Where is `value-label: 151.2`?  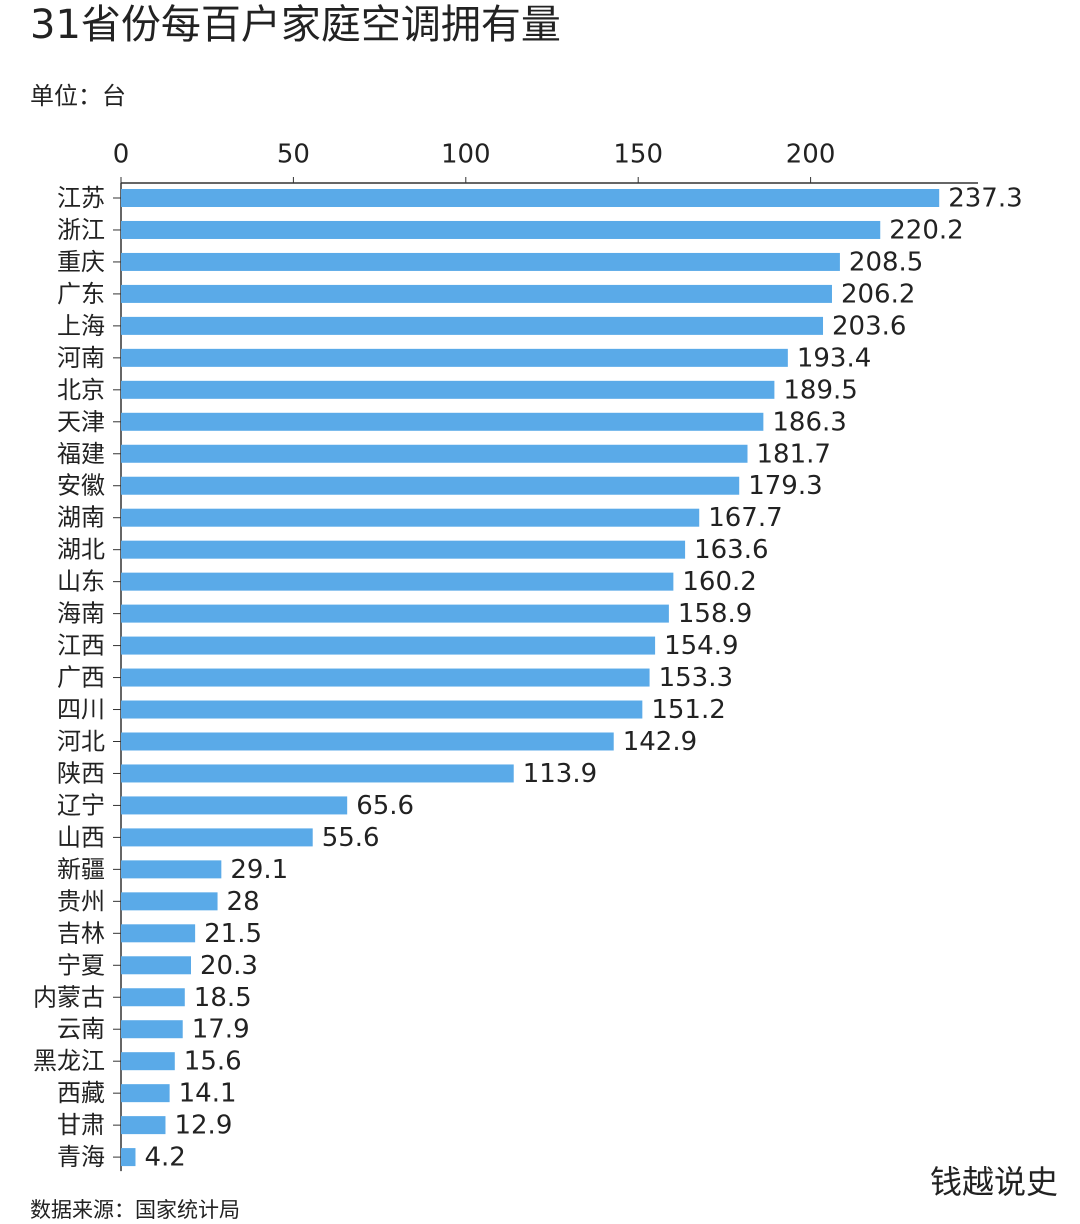
value-label: 151.2 is located at coordinates (688, 710).